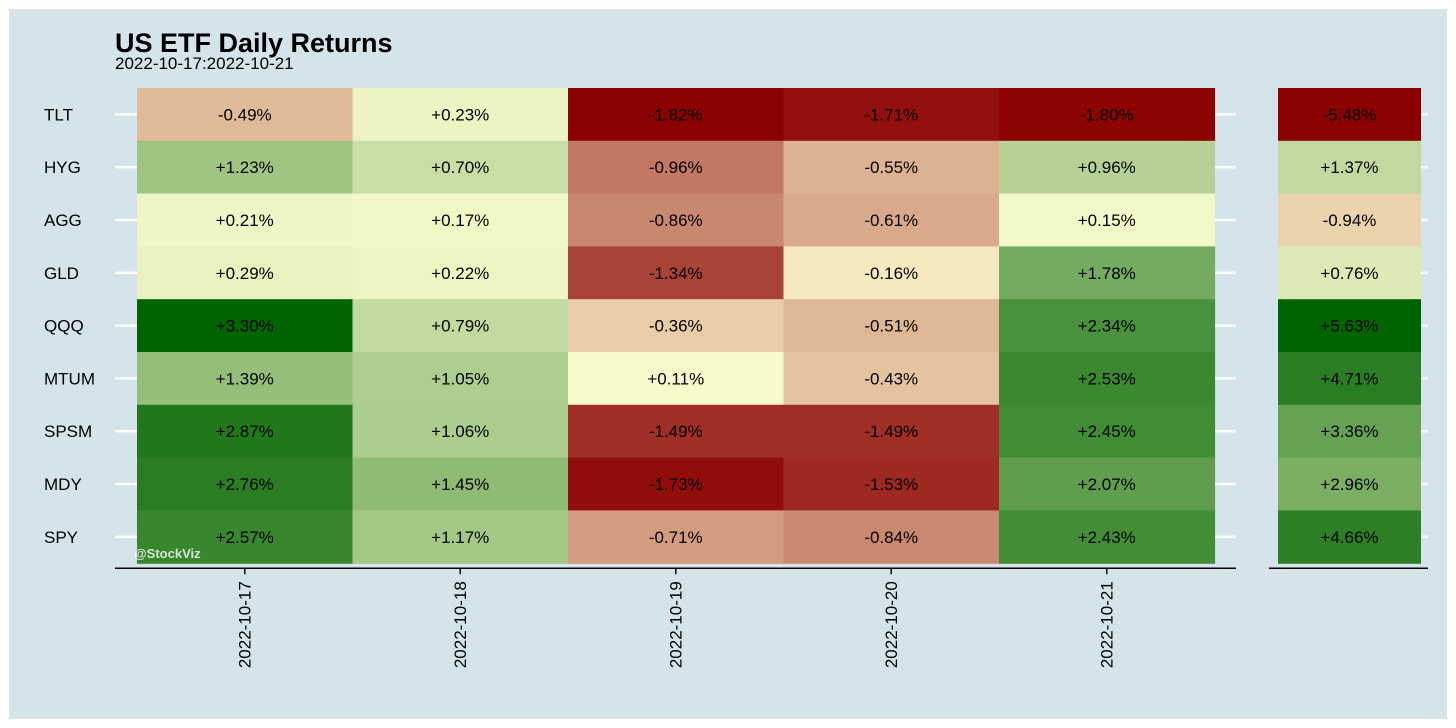 Image resolution: width=1456 pixels, height=728 pixels. I want to click on cell-label: +2.57%, so click(245, 537).